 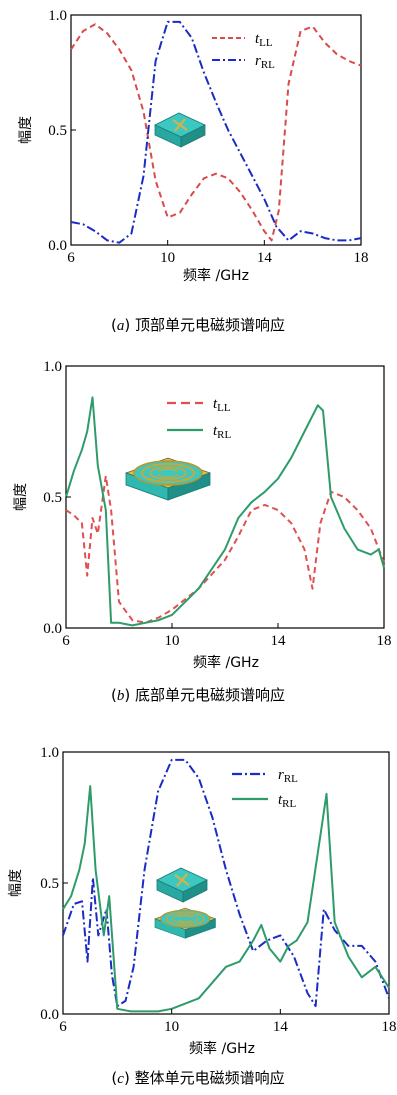 I want to click on panel-a-legend: tLL rRL, so click(x=243, y=51).